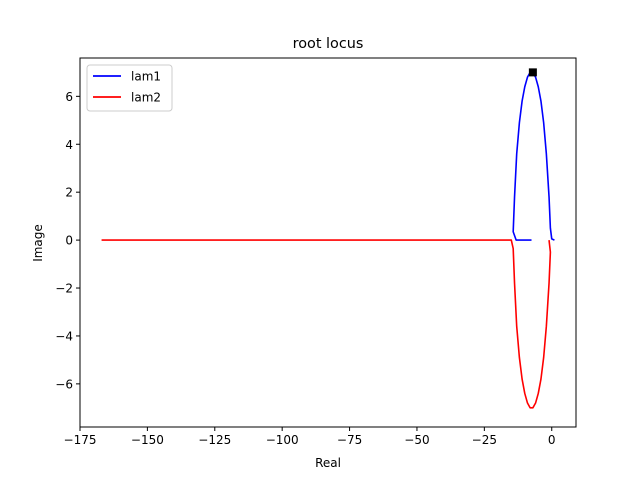 Image resolution: width=640 pixels, height=480 pixels. Describe the element at coordinates (310, 437) in the screenshot. I see `x-axis: −175 −150 −125 −100 −75 −50 −25 0` at that location.